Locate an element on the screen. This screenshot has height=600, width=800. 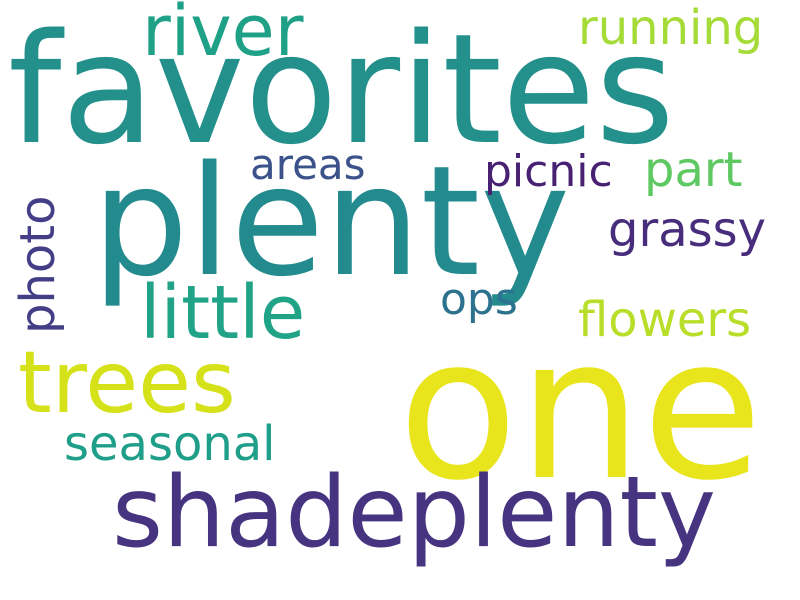
word-seasonal: seasonal is located at coordinates (170, 444).